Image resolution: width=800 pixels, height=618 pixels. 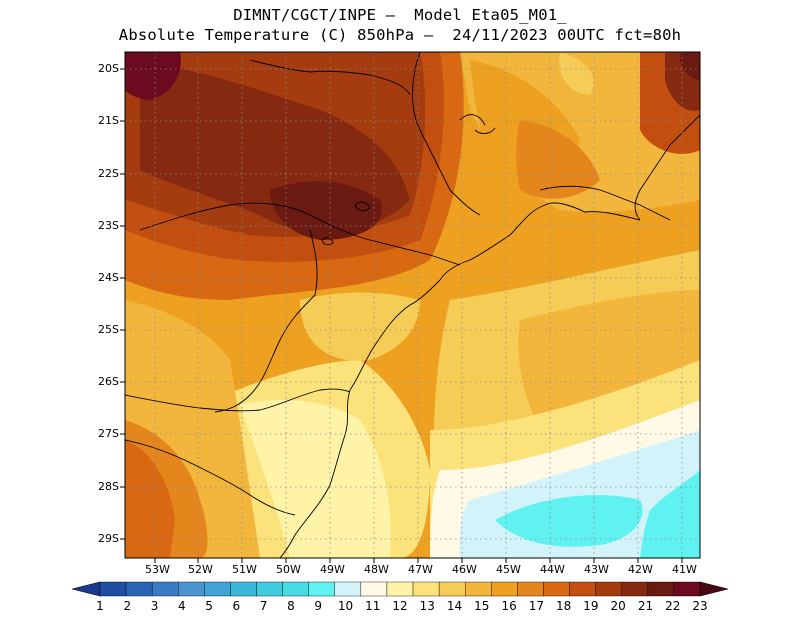 I want to click on lon-label-50w: 50W, so click(x=288, y=569).